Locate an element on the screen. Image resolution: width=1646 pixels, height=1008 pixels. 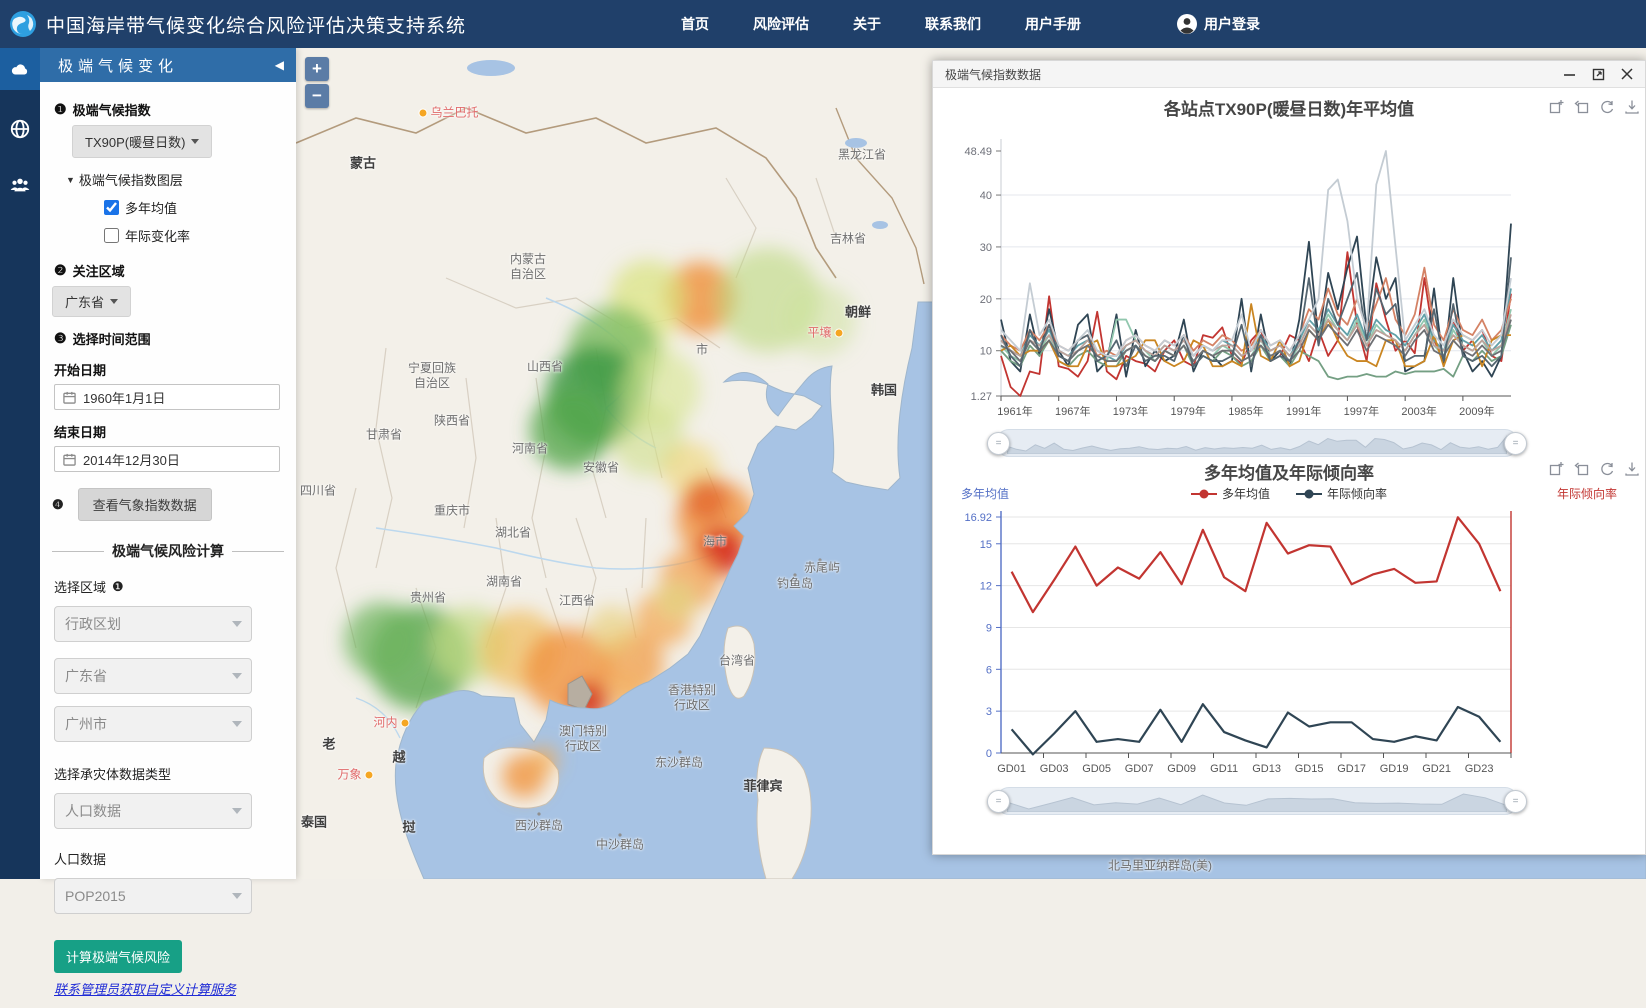
panel-collapse-icon: ◀ is located at coordinates (279, 65).